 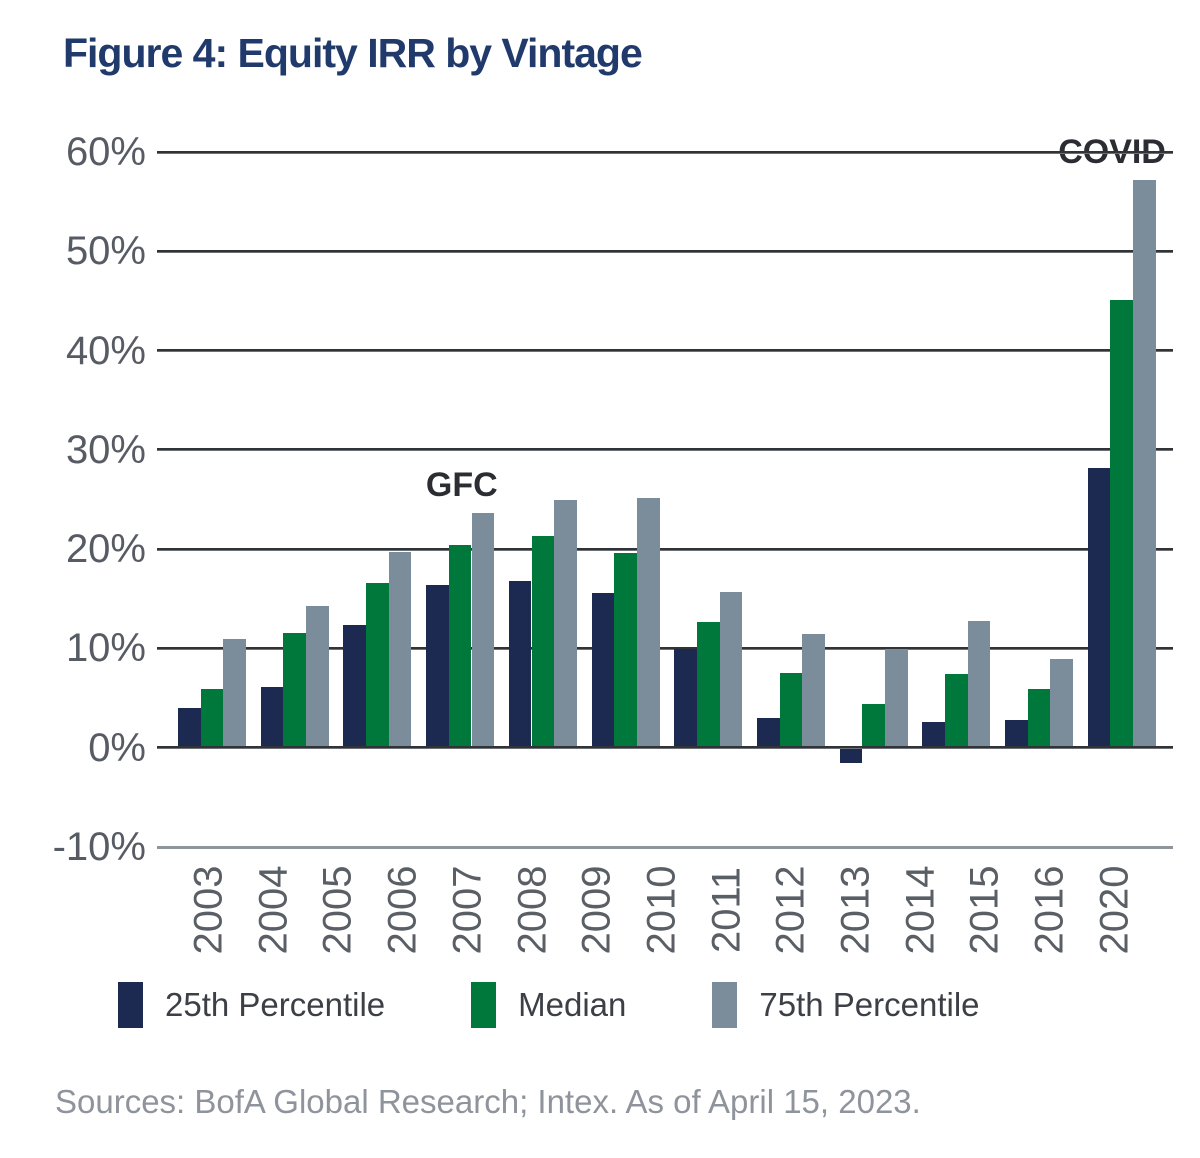 I want to click on bar-group2-median, so click(x=295, y=689).